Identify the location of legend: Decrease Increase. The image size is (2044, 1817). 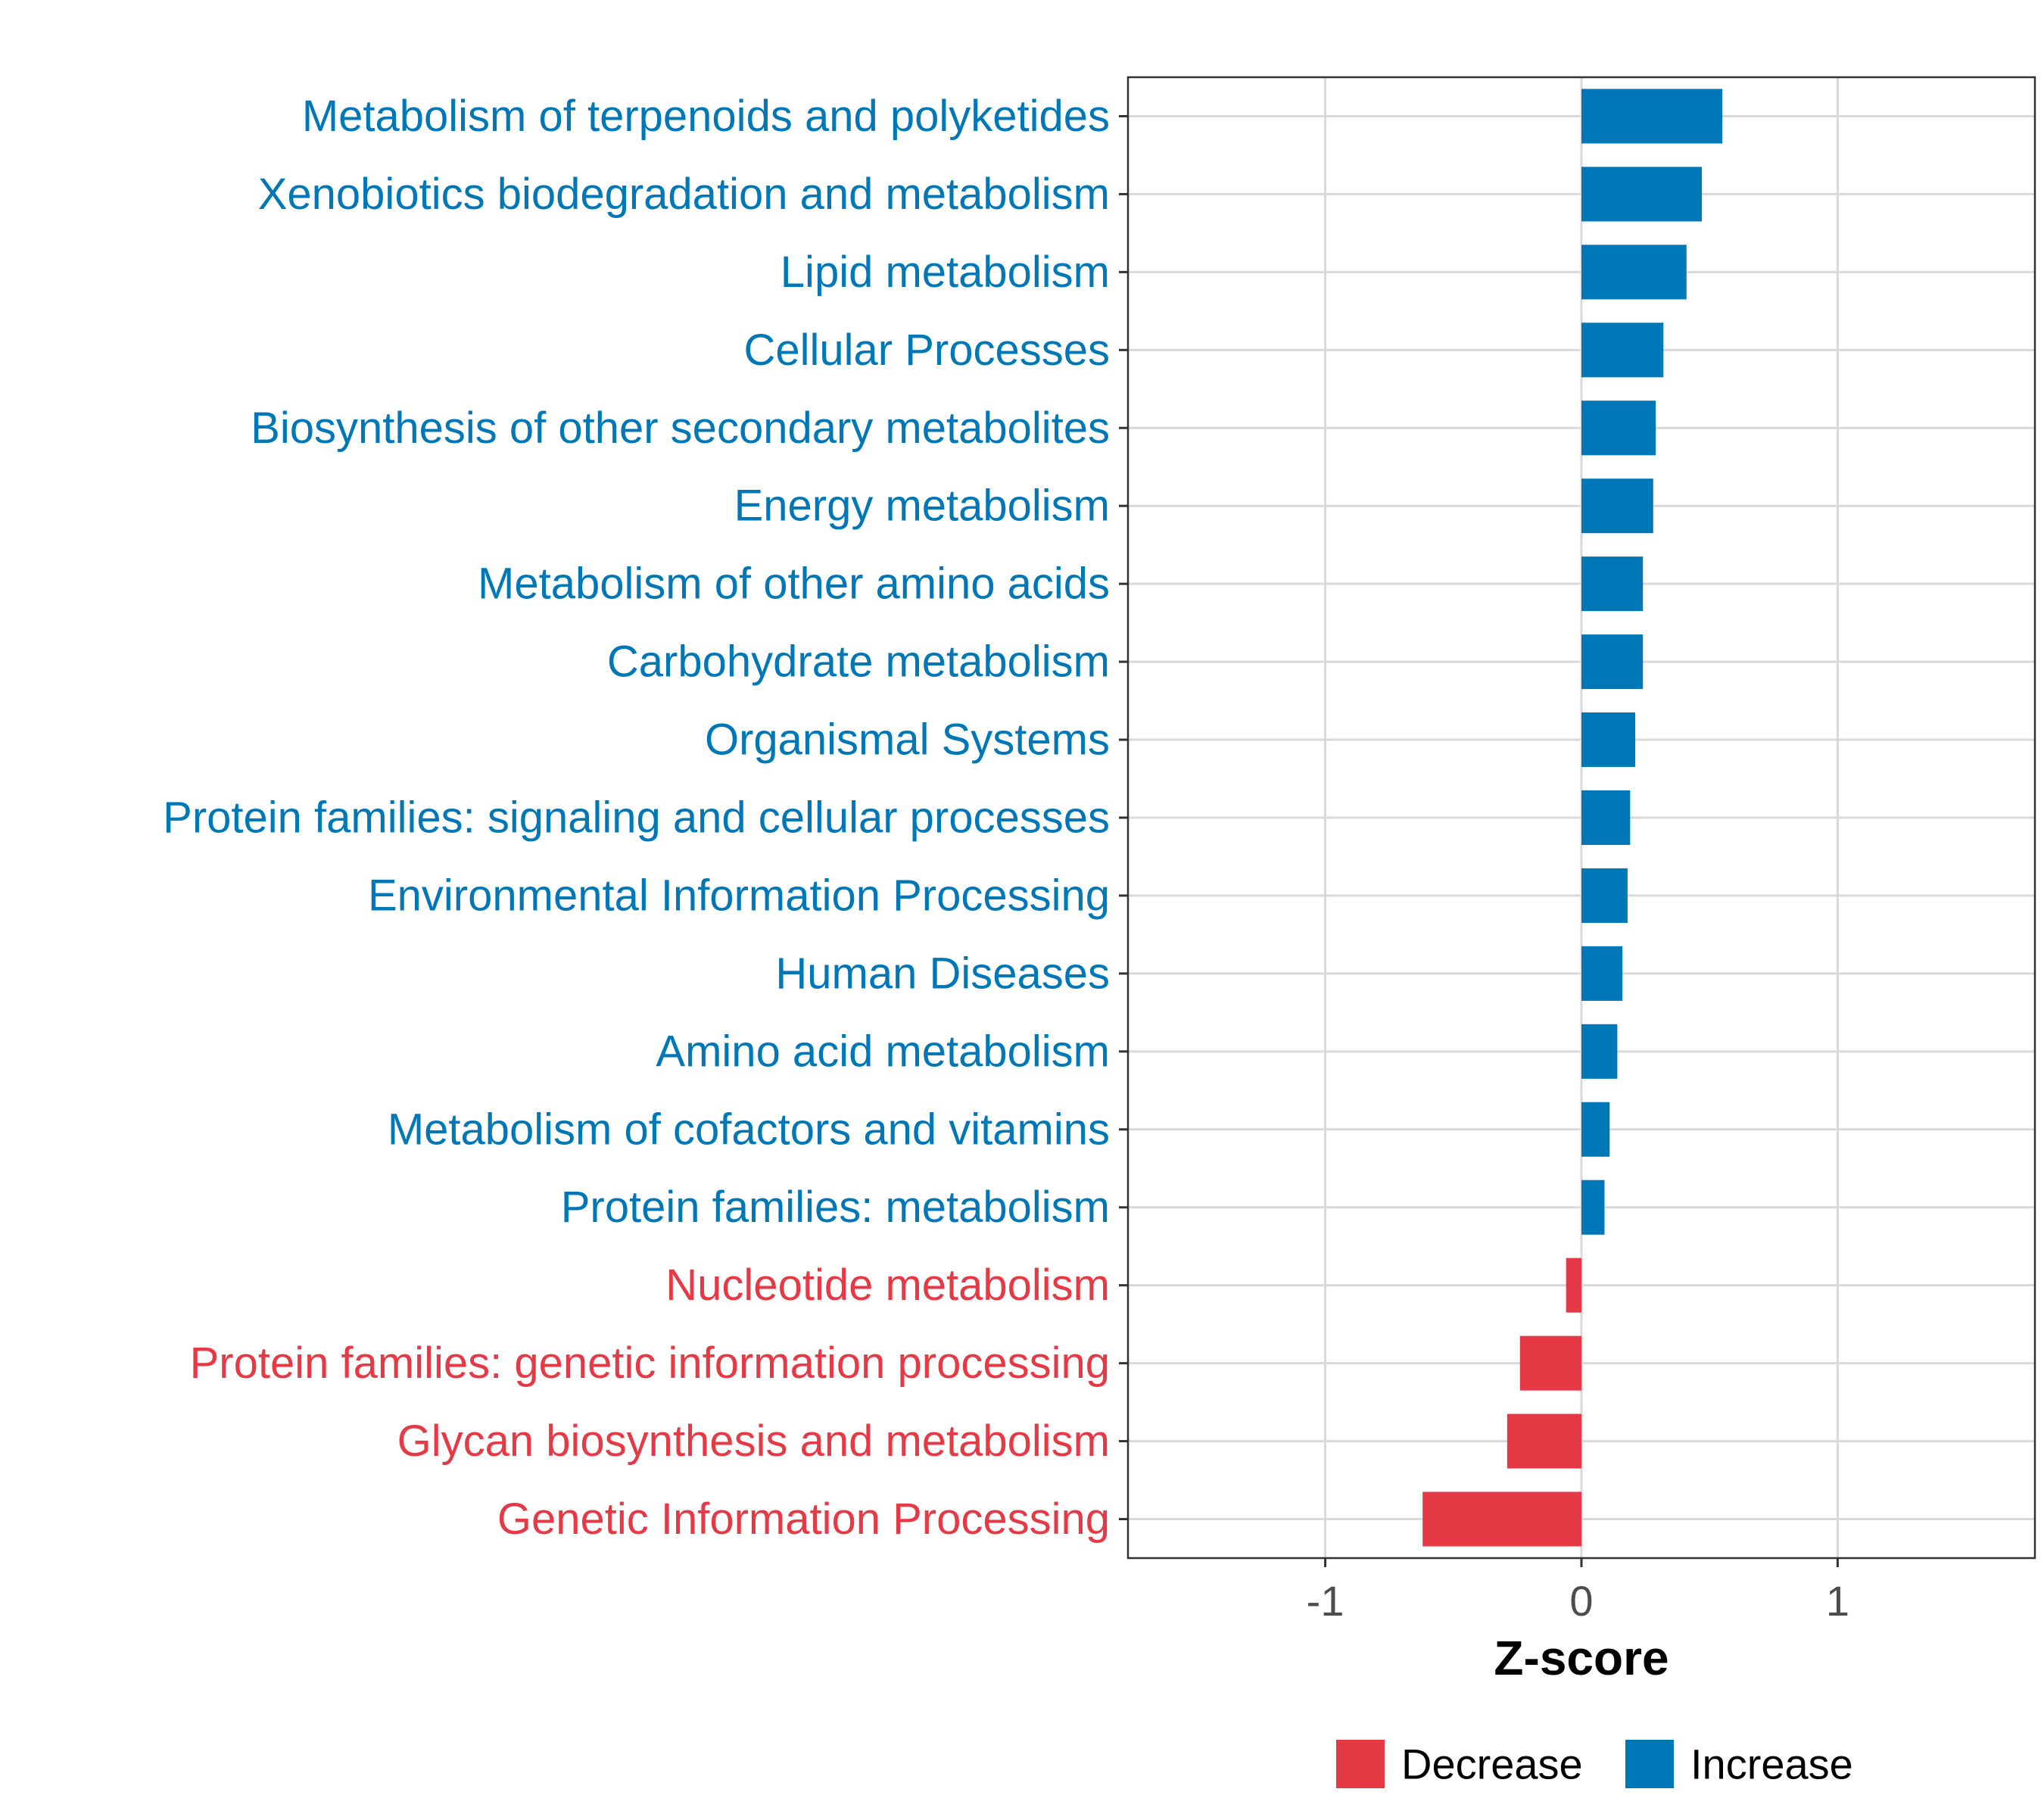
(1595, 1764).